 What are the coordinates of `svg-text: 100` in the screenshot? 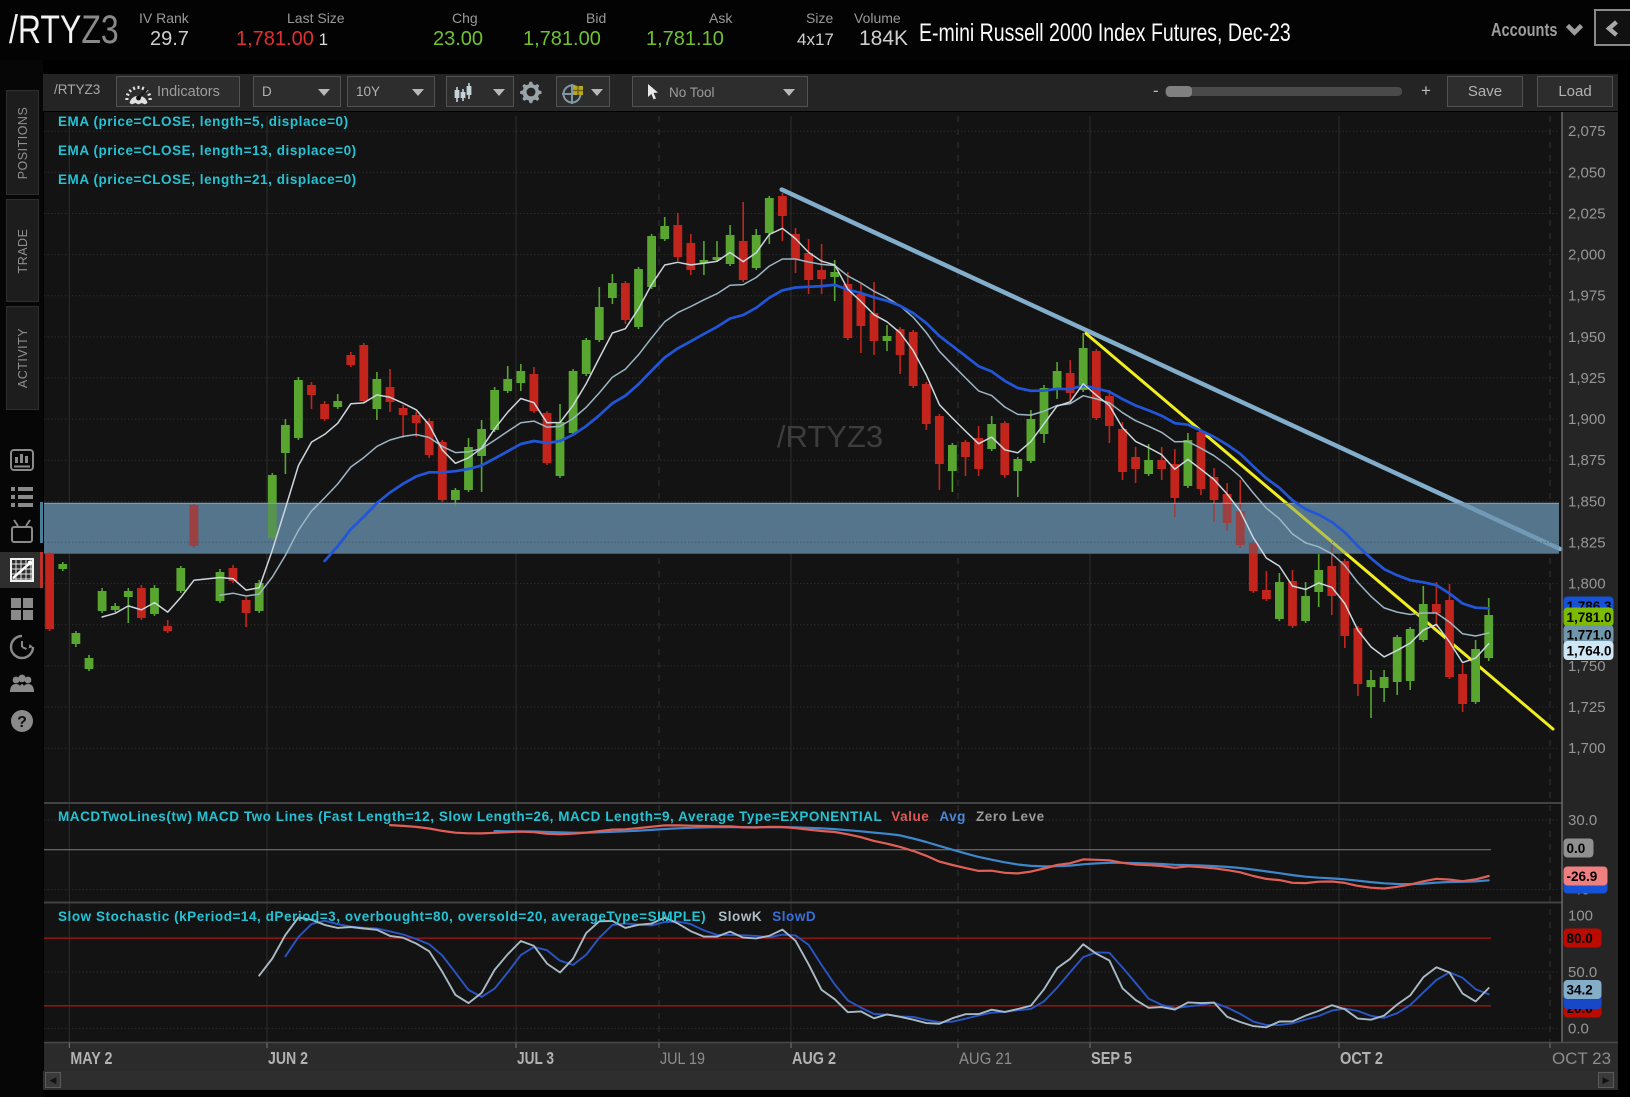 It's located at (1580, 916).